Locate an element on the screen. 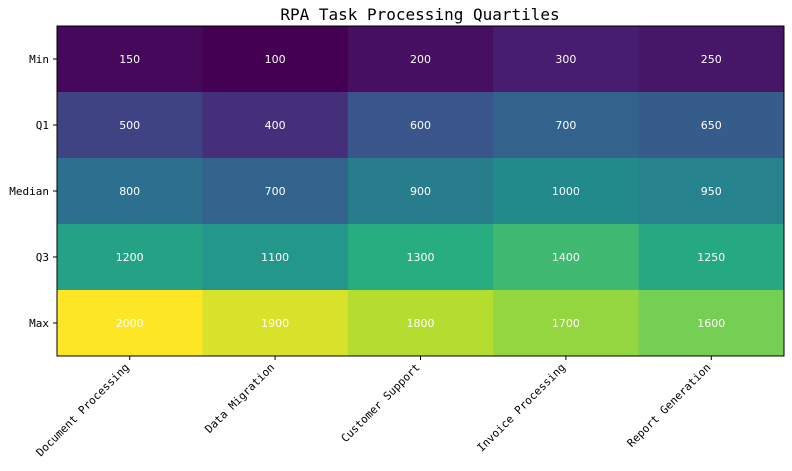 This screenshot has width=792, height=471. cell-value-label: 1800 is located at coordinates (421, 323).